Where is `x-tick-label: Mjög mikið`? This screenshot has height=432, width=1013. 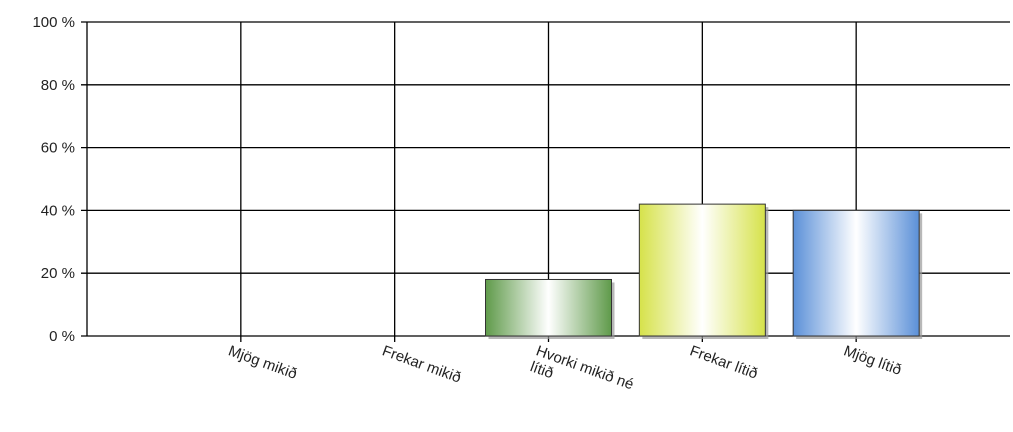
x-tick-label: Mjög mikið is located at coordinates (262, 362).